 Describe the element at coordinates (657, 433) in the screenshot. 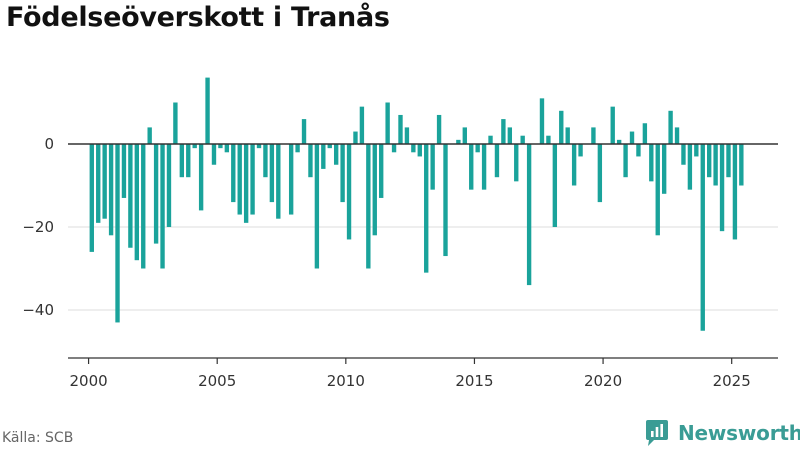

I see `newsworthy-logo-icon` at that location.